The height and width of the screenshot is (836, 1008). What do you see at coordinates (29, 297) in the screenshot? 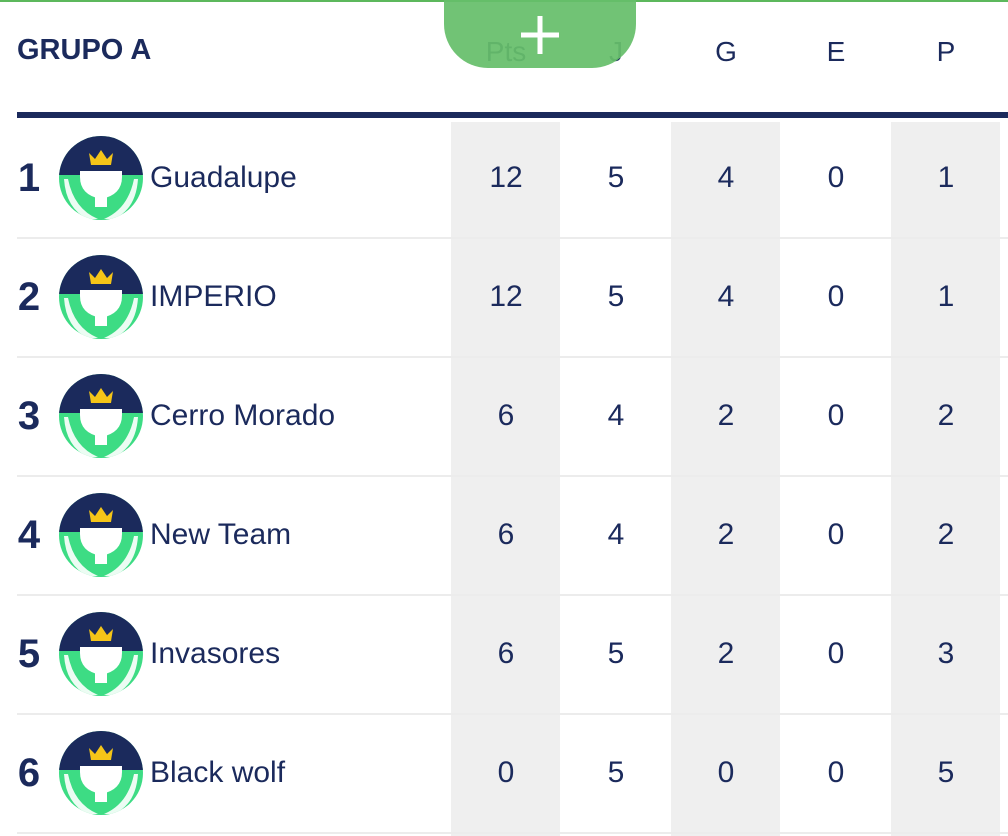
I see `position: 2` at bounding box center [29, 297].